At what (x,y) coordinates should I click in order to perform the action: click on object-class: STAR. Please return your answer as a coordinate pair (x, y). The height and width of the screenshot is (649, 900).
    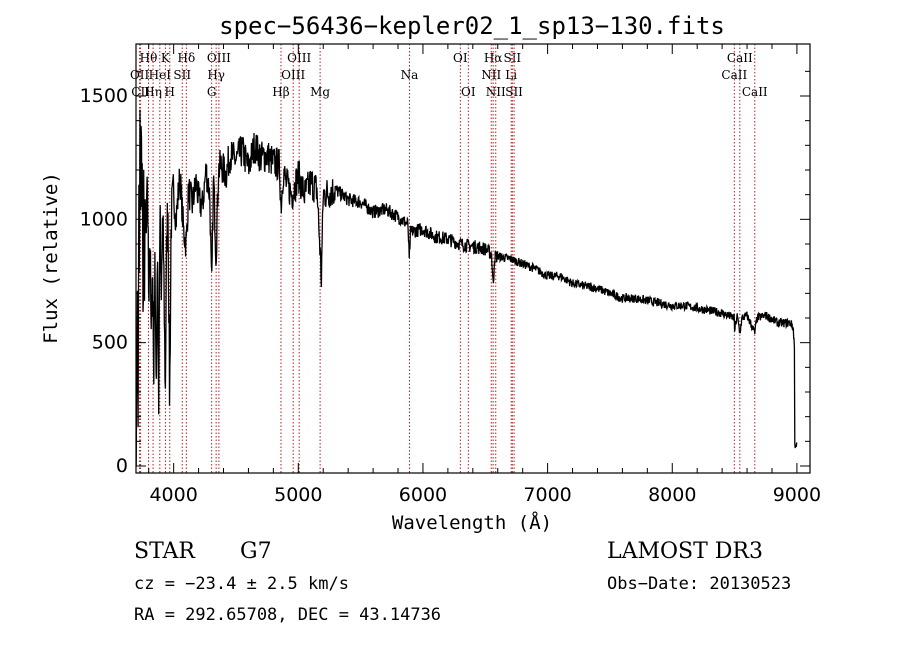
    Looking at the image, I should click on (165, 551).